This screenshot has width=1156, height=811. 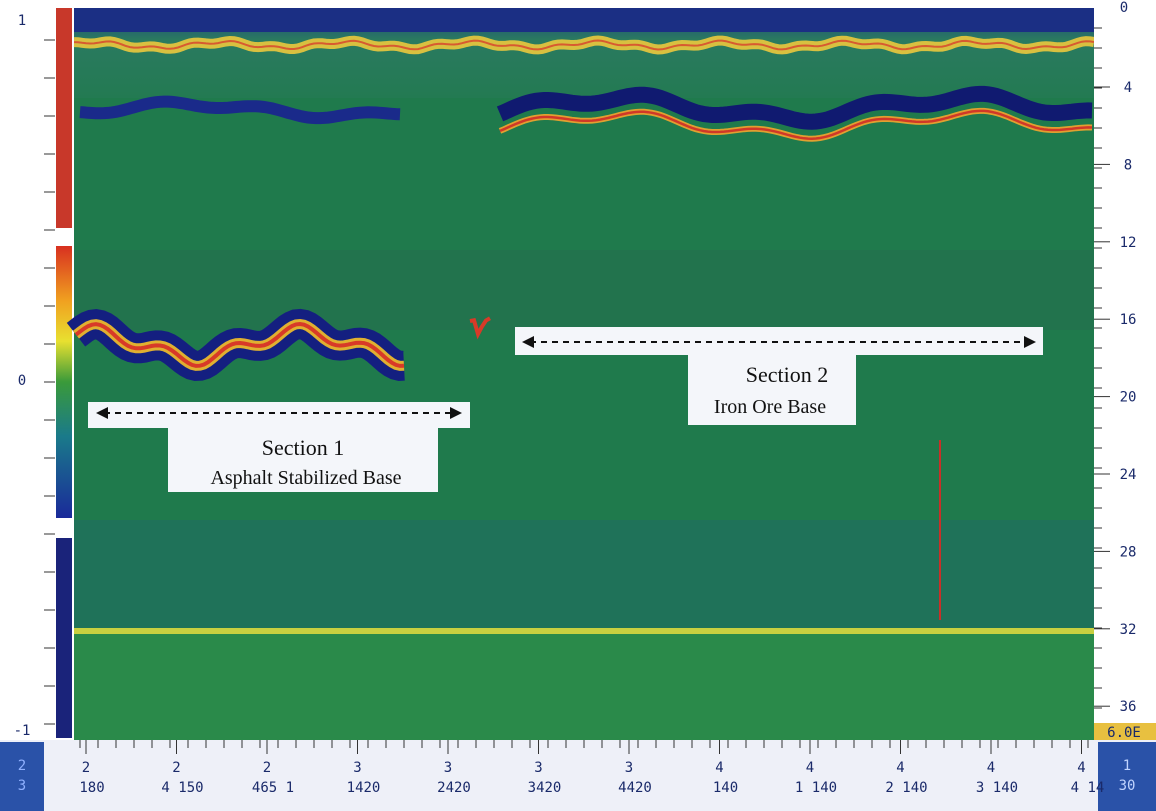 What do you see at coordinates (906, 788) in the screenshot?
I see `distance-minor: 2 140` at bounding box center [906, 788].